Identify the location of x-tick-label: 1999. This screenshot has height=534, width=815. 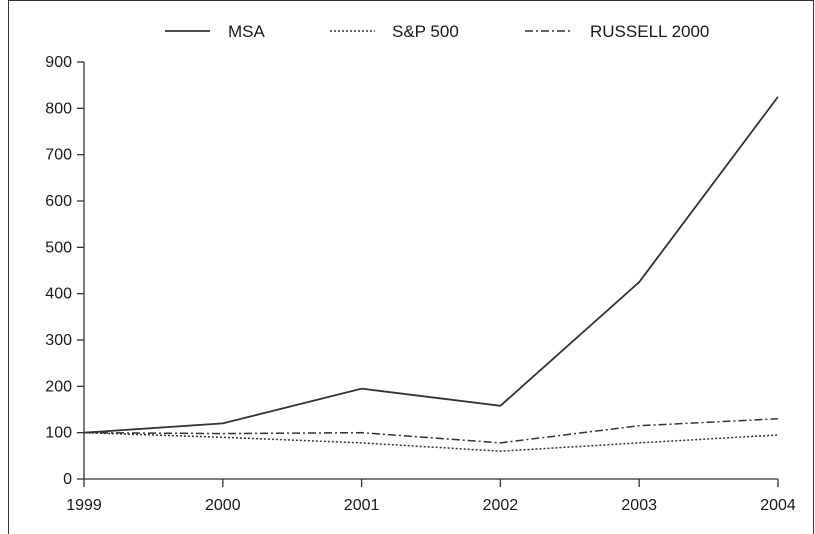
(84, 505).